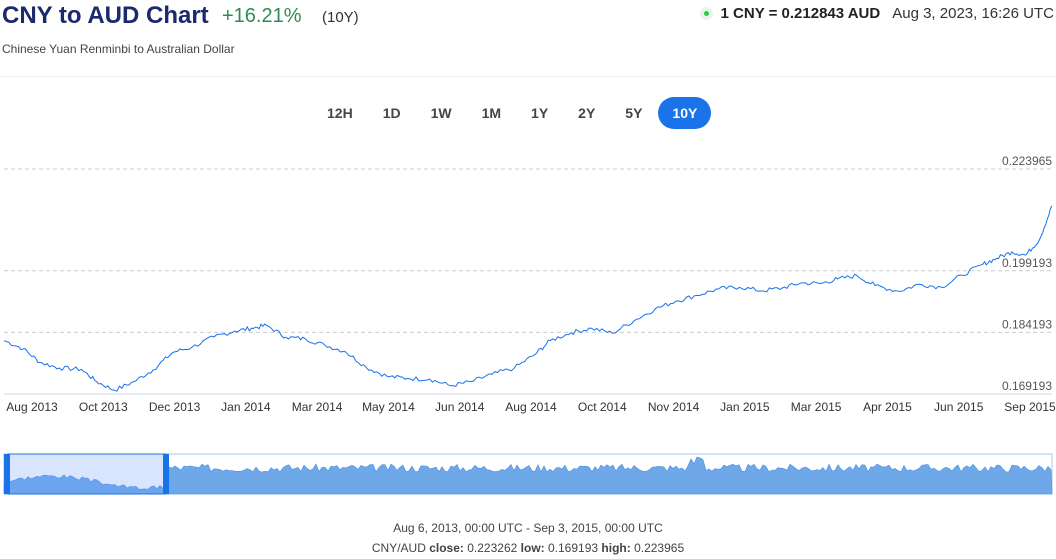 The width and height of the screenshot is (1056, 559). I want to click on range-navigator, so click(528, 473).